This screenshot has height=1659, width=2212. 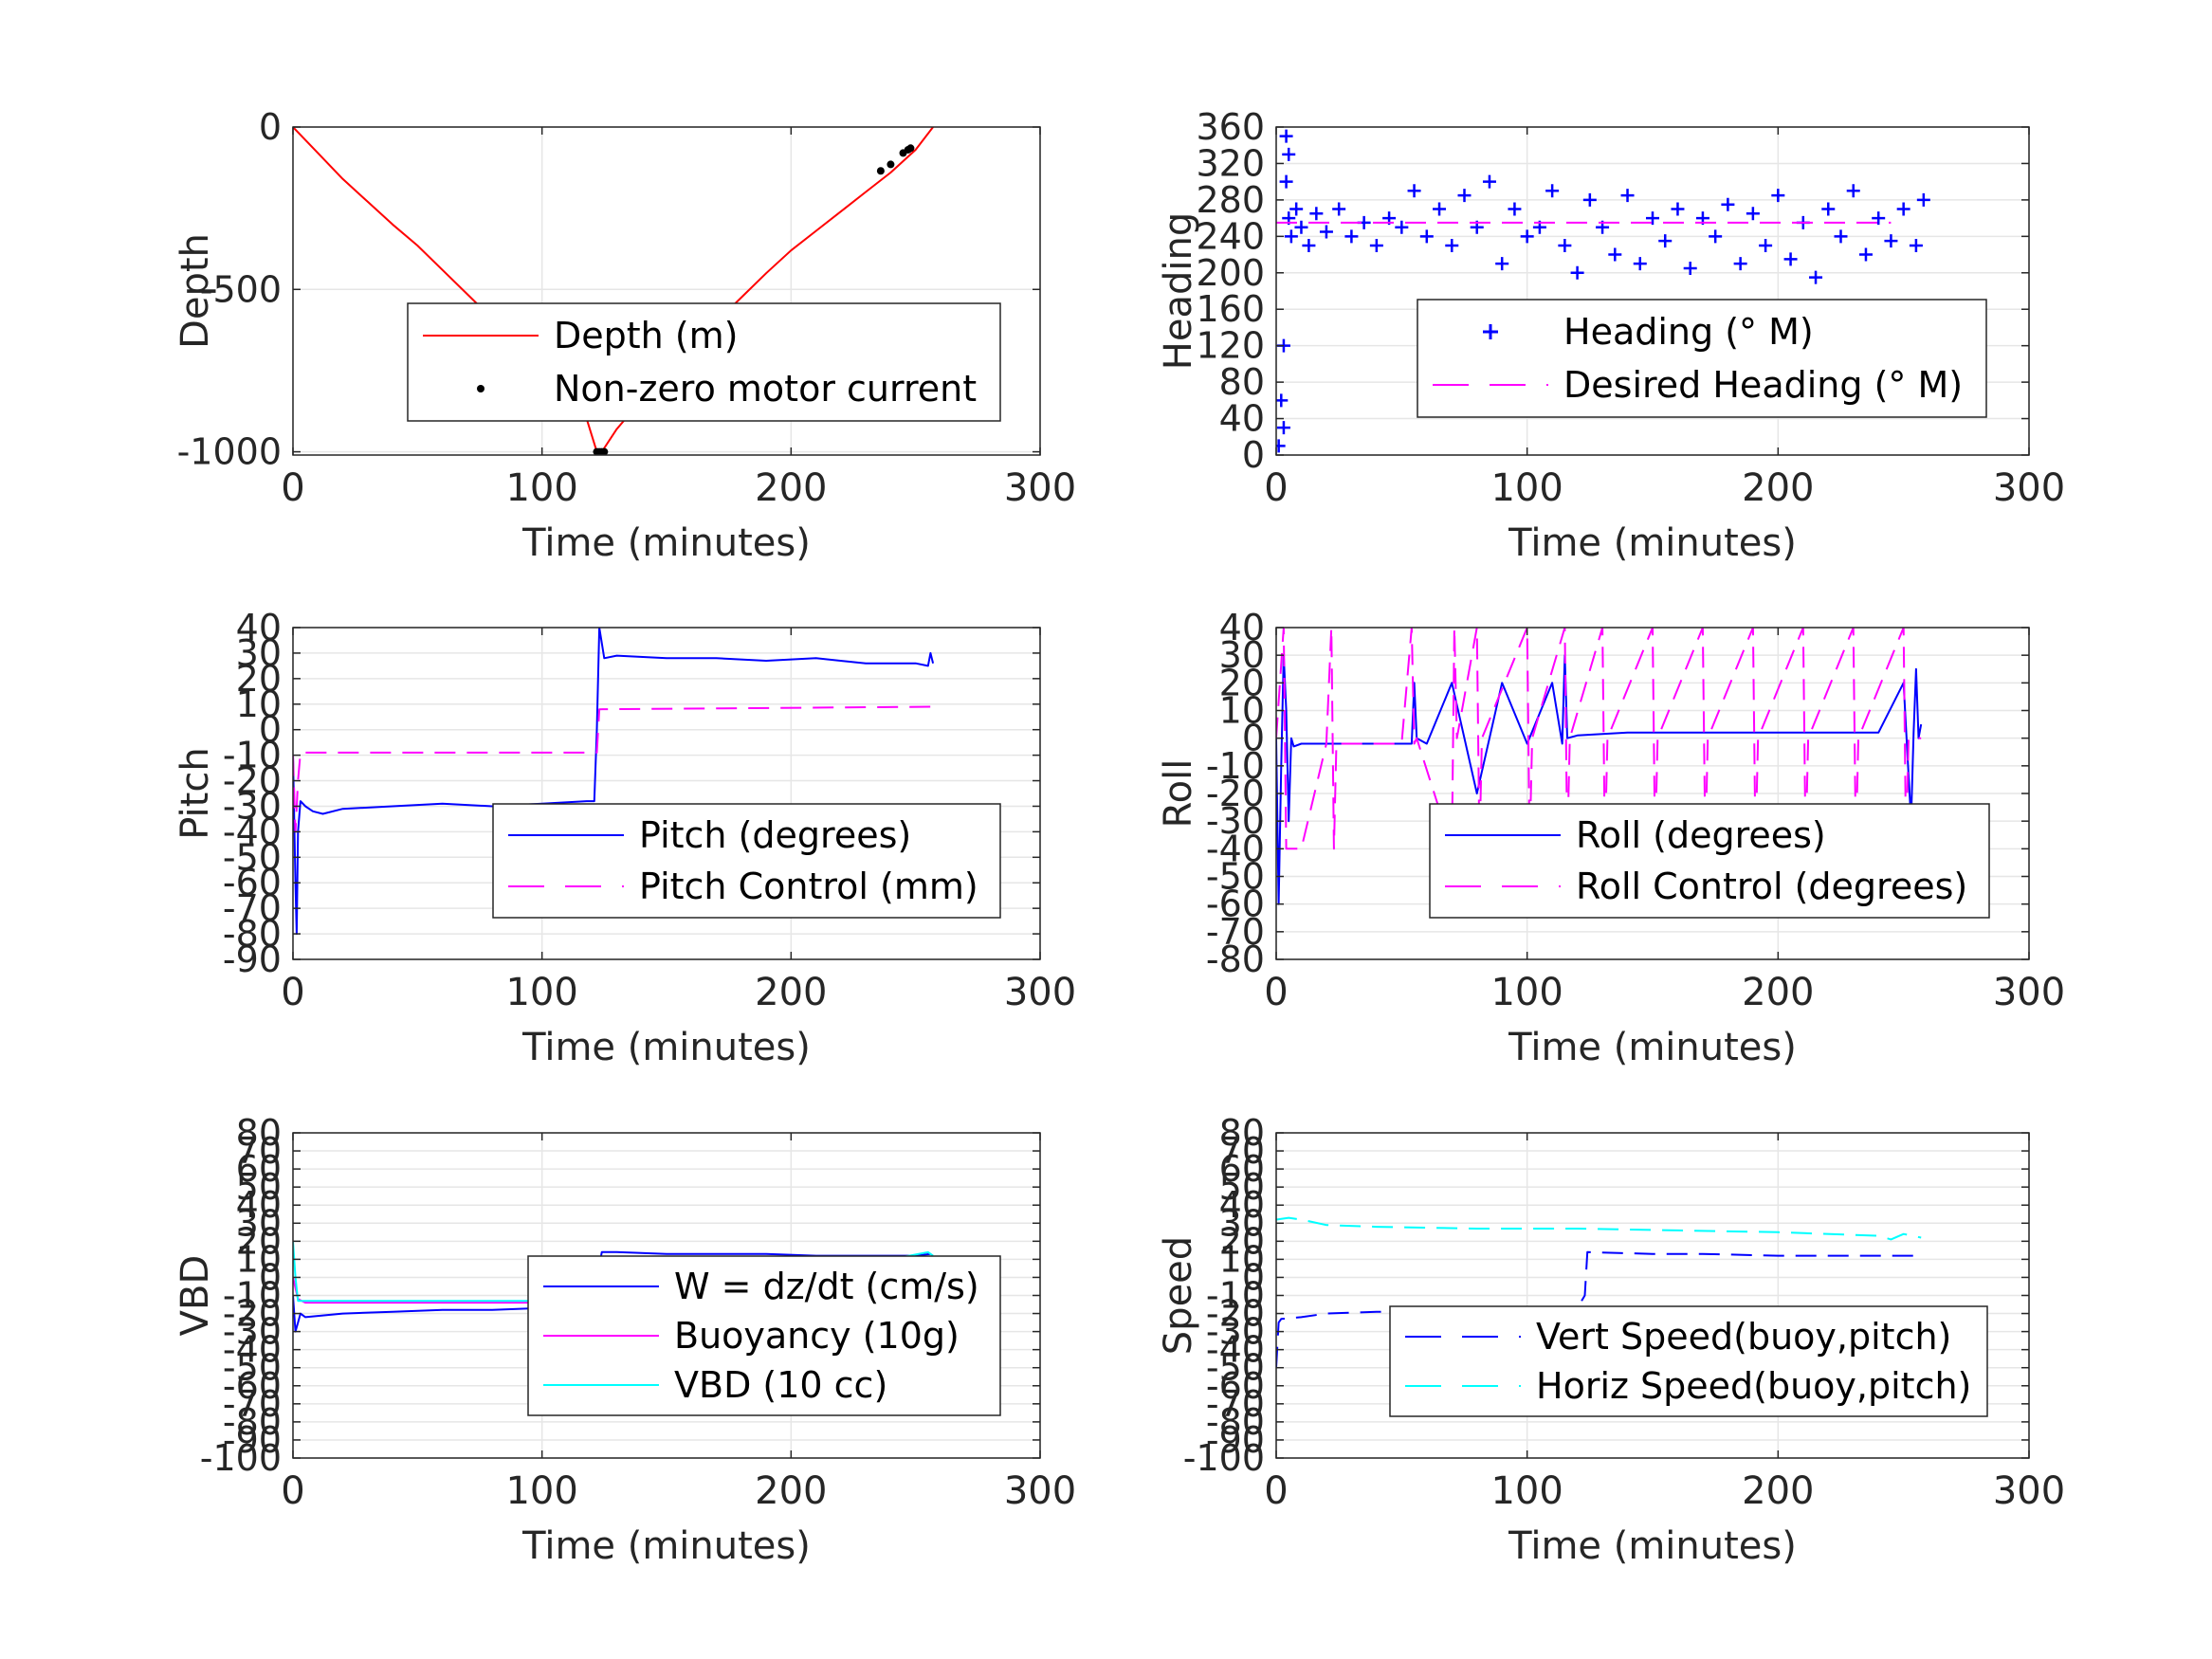 What do you see at coordinates (252, 1296) in the screenshot?
I see `y-tick-label: -10` at bounding box center [252, 1296].